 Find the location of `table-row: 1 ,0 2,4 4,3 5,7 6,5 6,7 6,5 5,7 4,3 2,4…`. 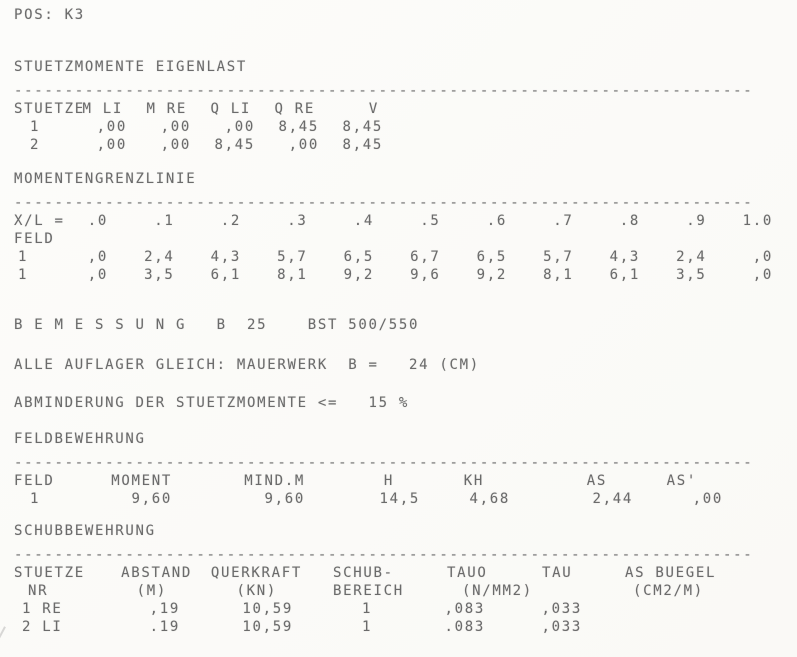

table-row: 1 ,0 2,4 4,3 5,7 6,5 6,7 6,5 5,7 4,3 2,4… is located at coordinates (398, 257).